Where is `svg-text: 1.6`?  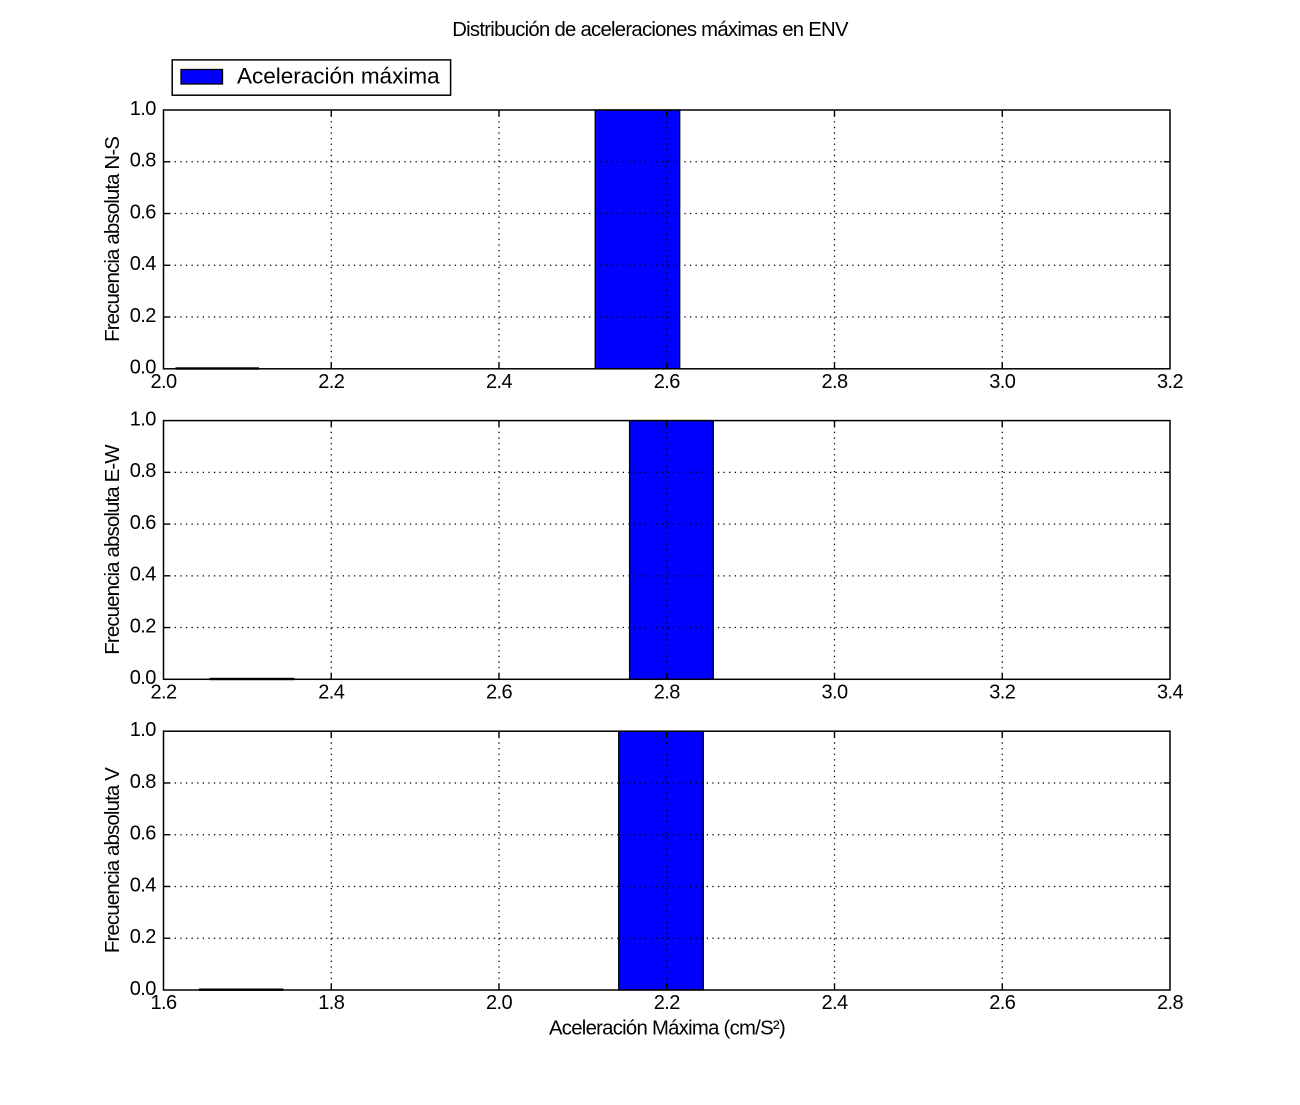
svg-text: 1.6 is located at coordinates (163, 1003).